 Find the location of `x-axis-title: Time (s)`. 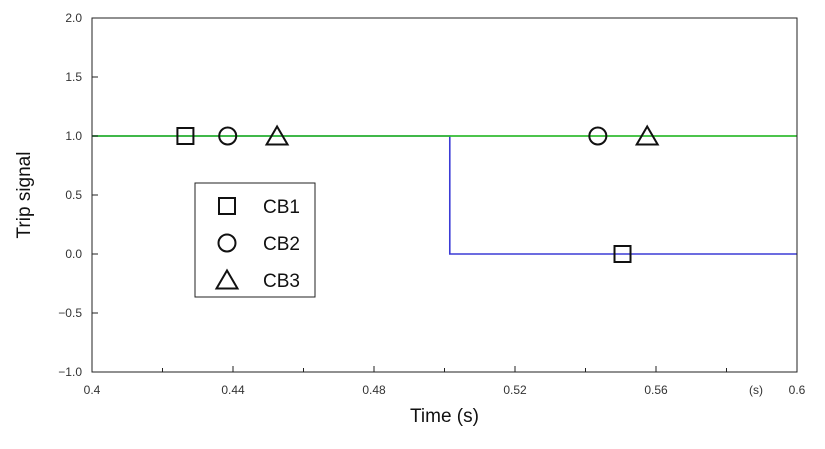

x-axis-title: Time (s) is located at coordinates (444, 416).